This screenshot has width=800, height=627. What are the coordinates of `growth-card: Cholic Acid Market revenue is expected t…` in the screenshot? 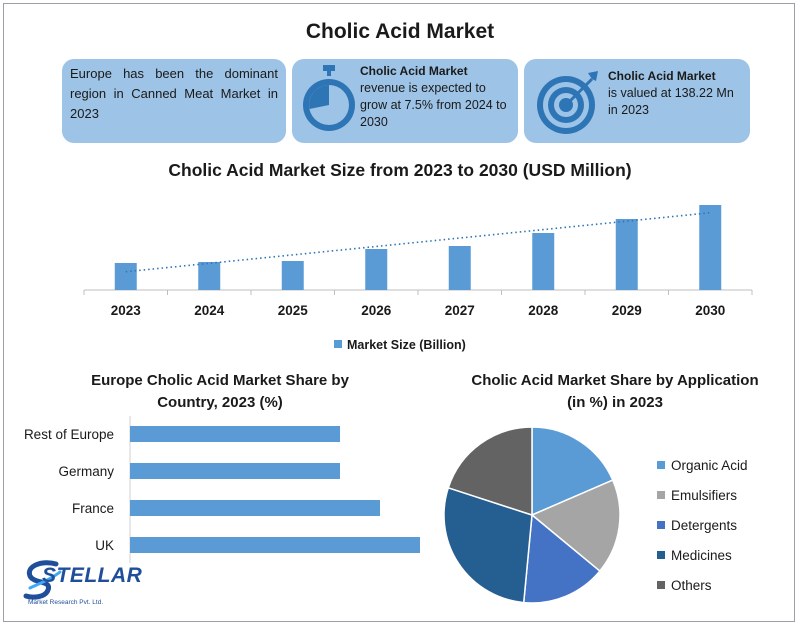 It's located at (405, 101).